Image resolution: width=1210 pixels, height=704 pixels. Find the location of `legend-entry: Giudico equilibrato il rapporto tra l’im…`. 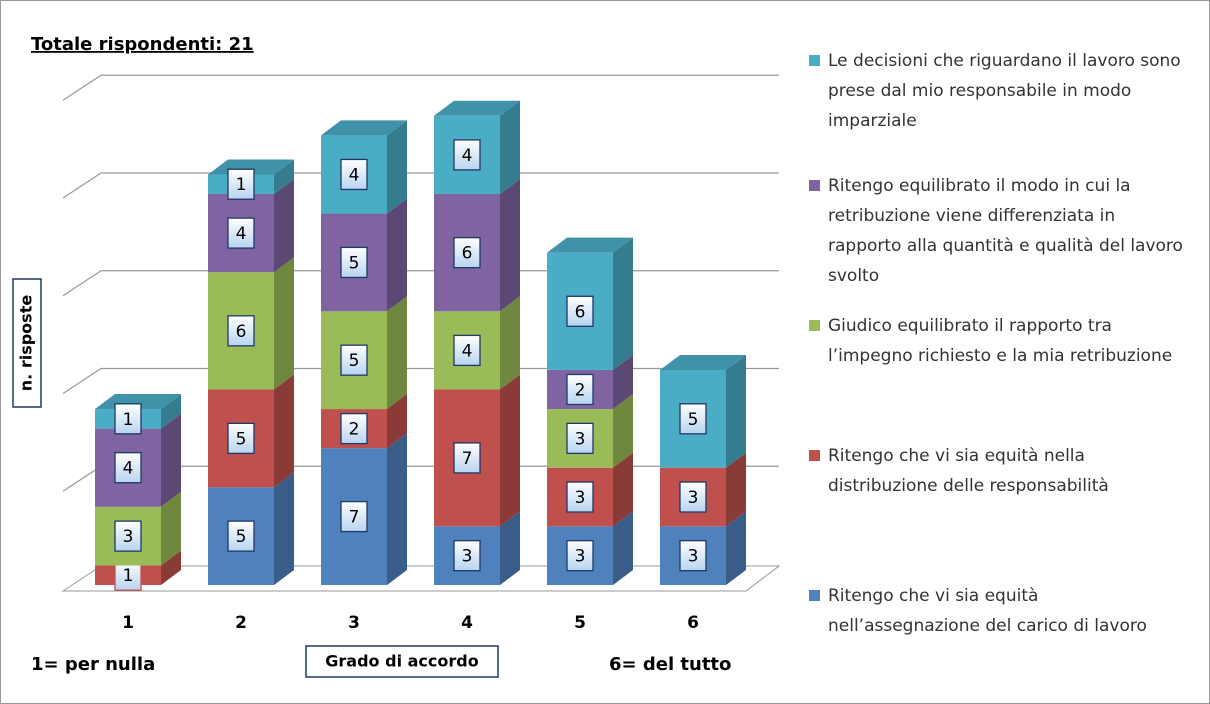

legend-entry: Giudico equilibrato il rapporto tra l’im… is located at coordinates (999, 341).